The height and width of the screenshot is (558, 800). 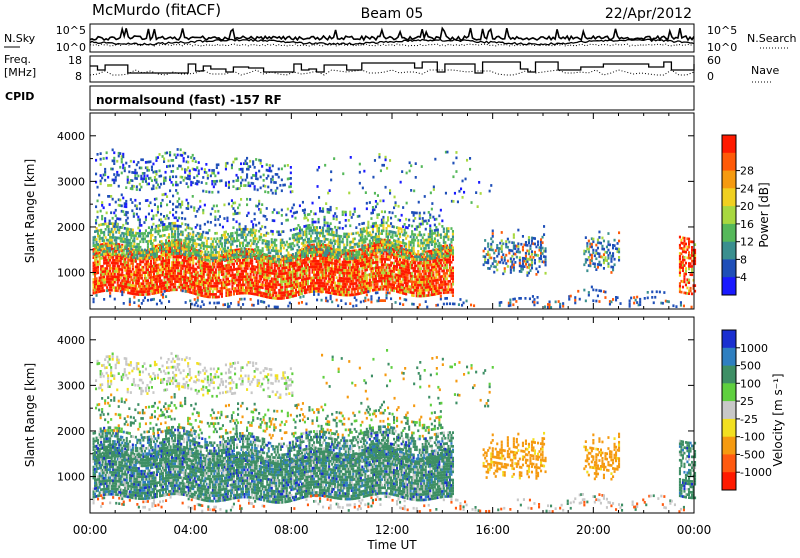 I want to click on nsky-traces, so click(x=392, y=37).